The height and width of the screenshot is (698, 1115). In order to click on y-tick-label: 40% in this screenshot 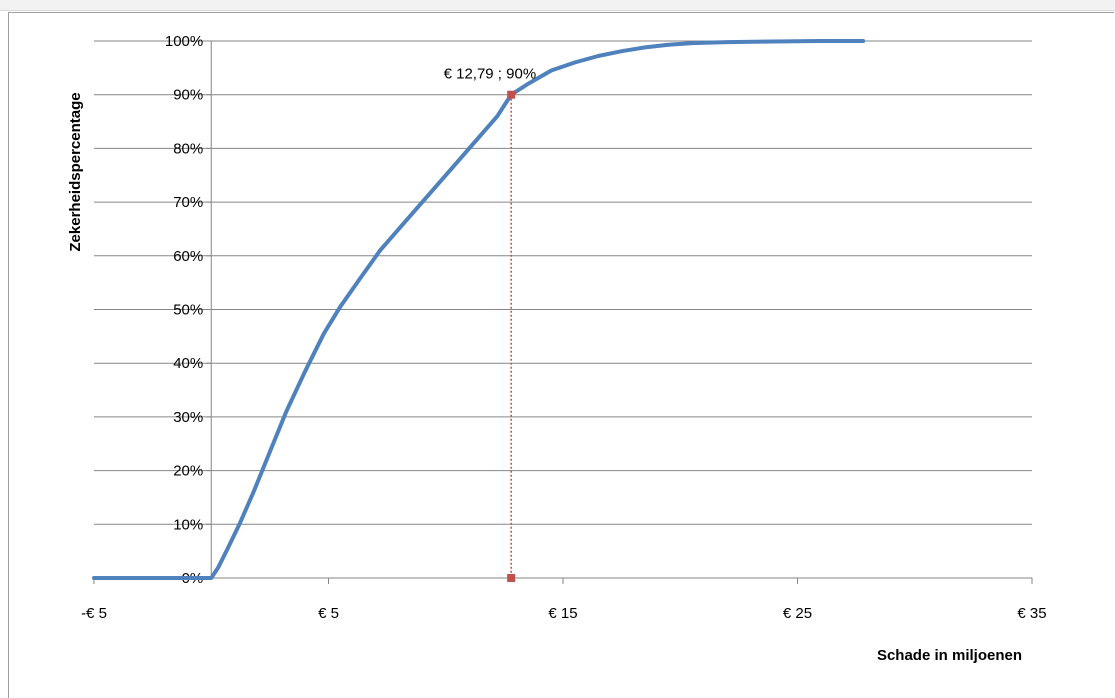, I will do `click(188, 363)`.